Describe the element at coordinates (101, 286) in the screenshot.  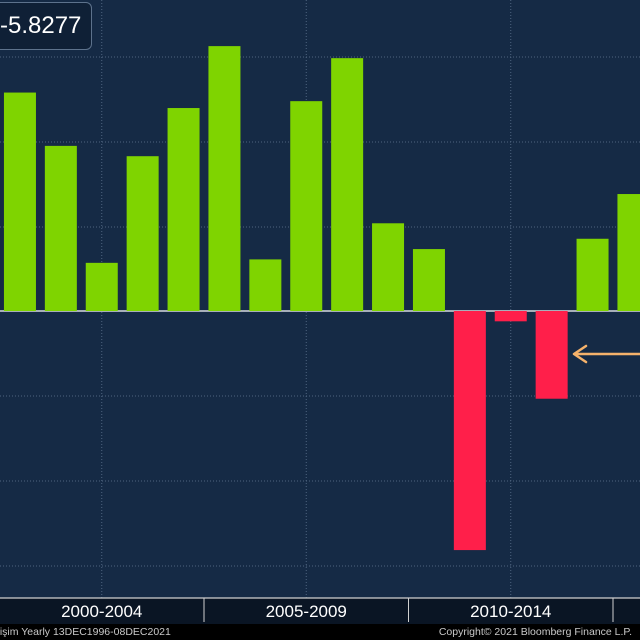
I see `bar-2002` at that location.